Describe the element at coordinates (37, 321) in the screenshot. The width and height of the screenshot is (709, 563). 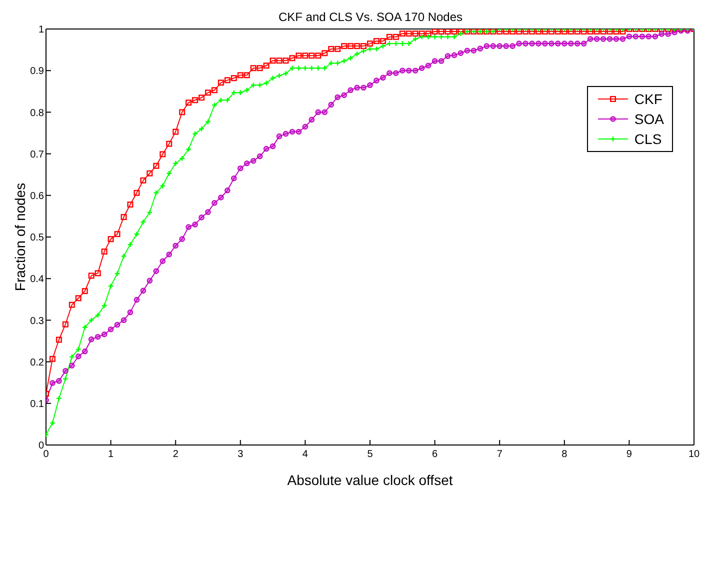
I see `y-tick-label: 0.3` at that location.